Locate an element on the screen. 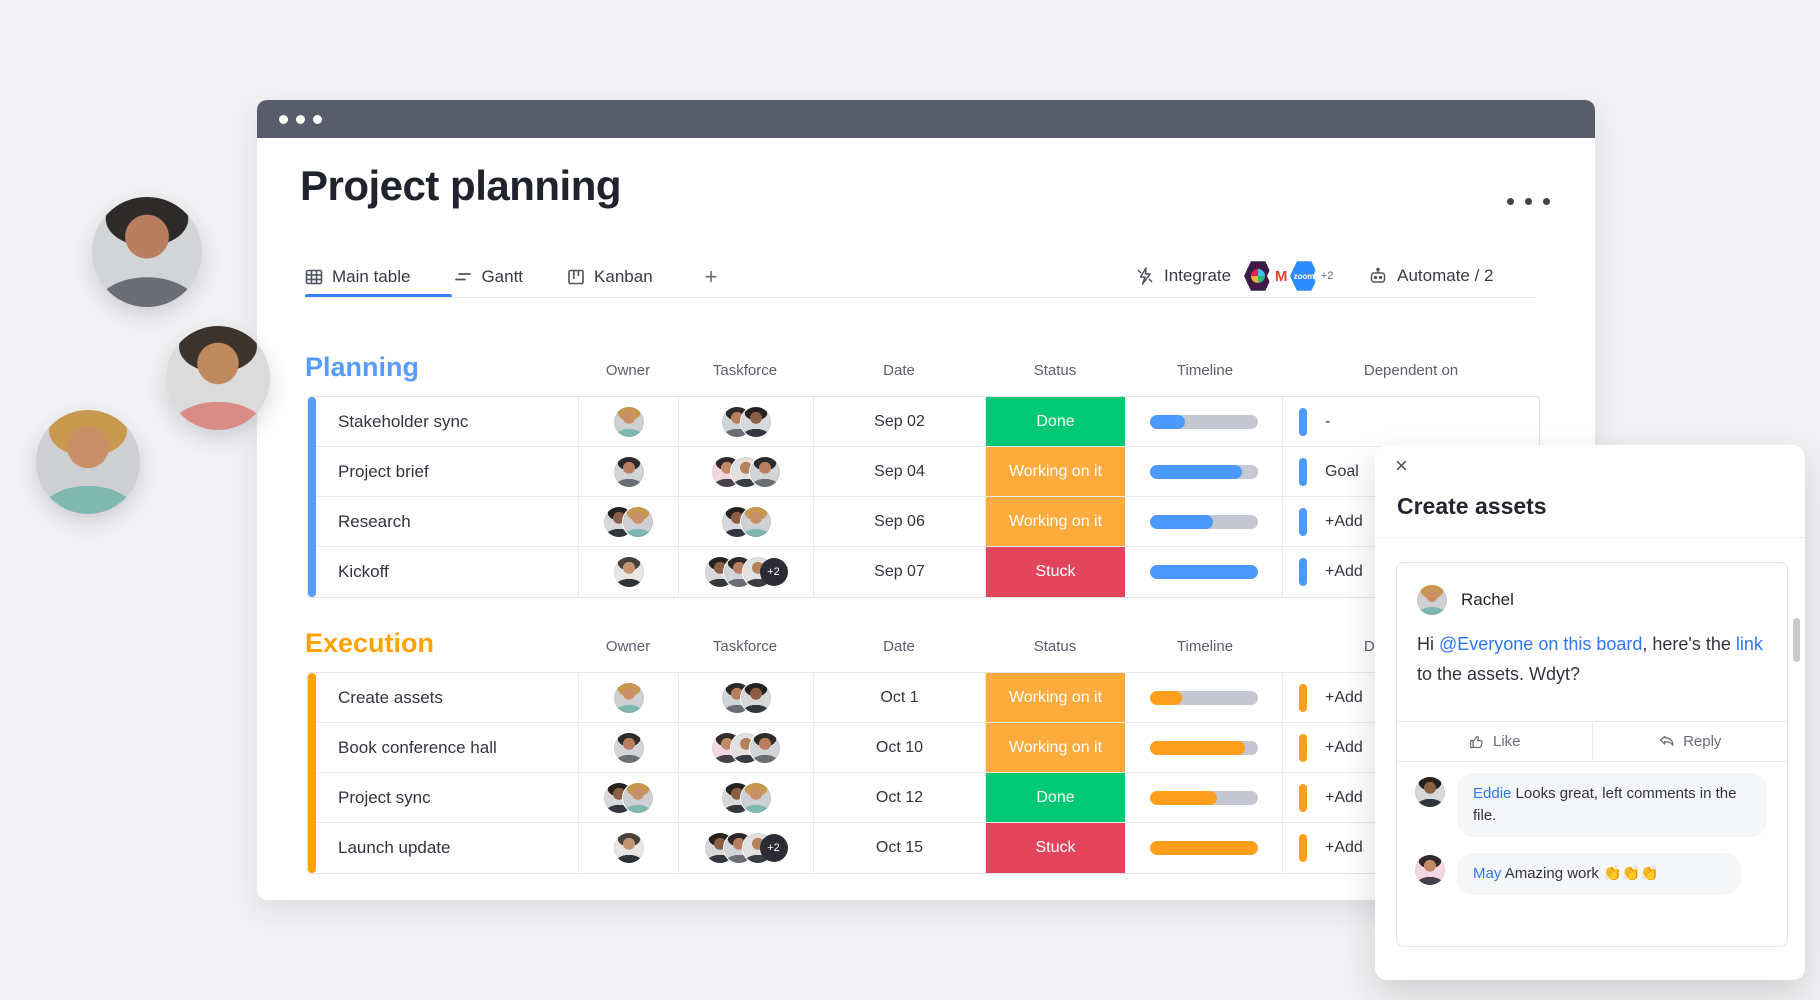  integrate-button: Integrate is located at coordinates (1183, 276).